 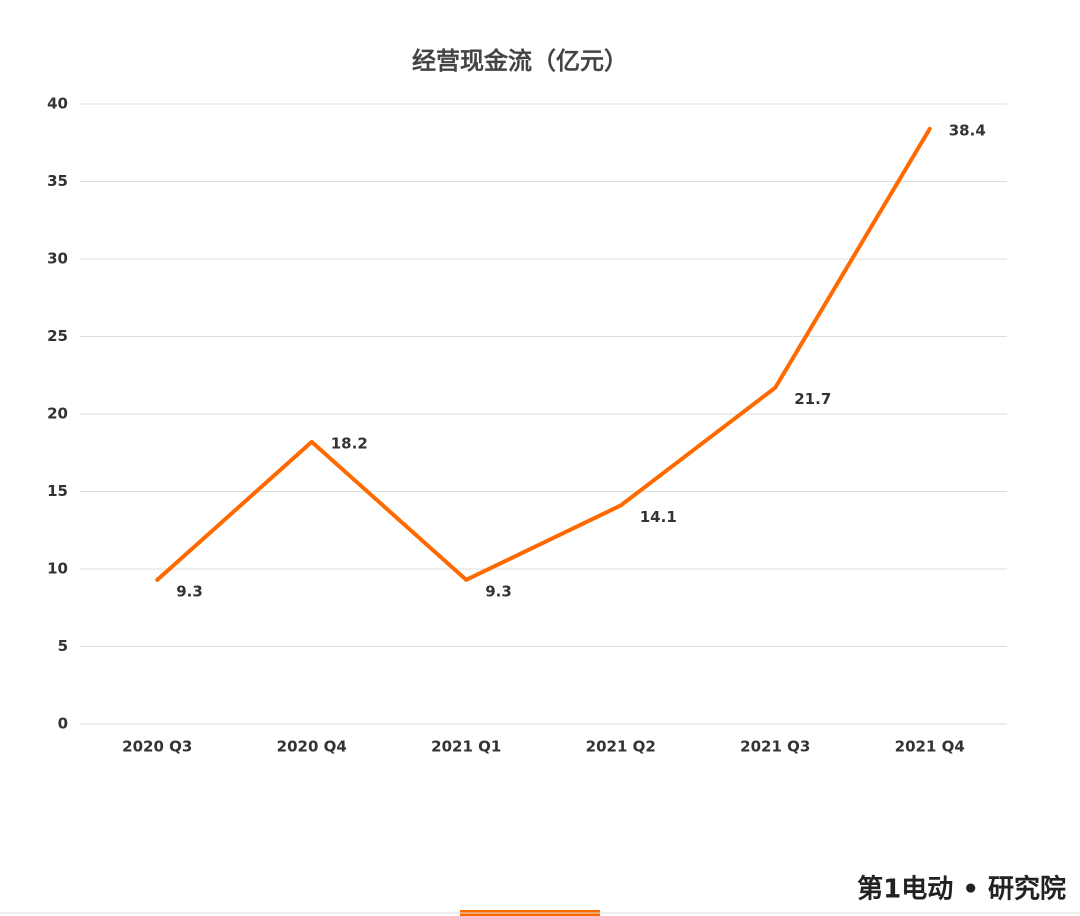 What do you see at coordinates (312, 747) in the screenshot?
I see `x-tick-label: 2020 Q4` at bounding box center [312, 747].